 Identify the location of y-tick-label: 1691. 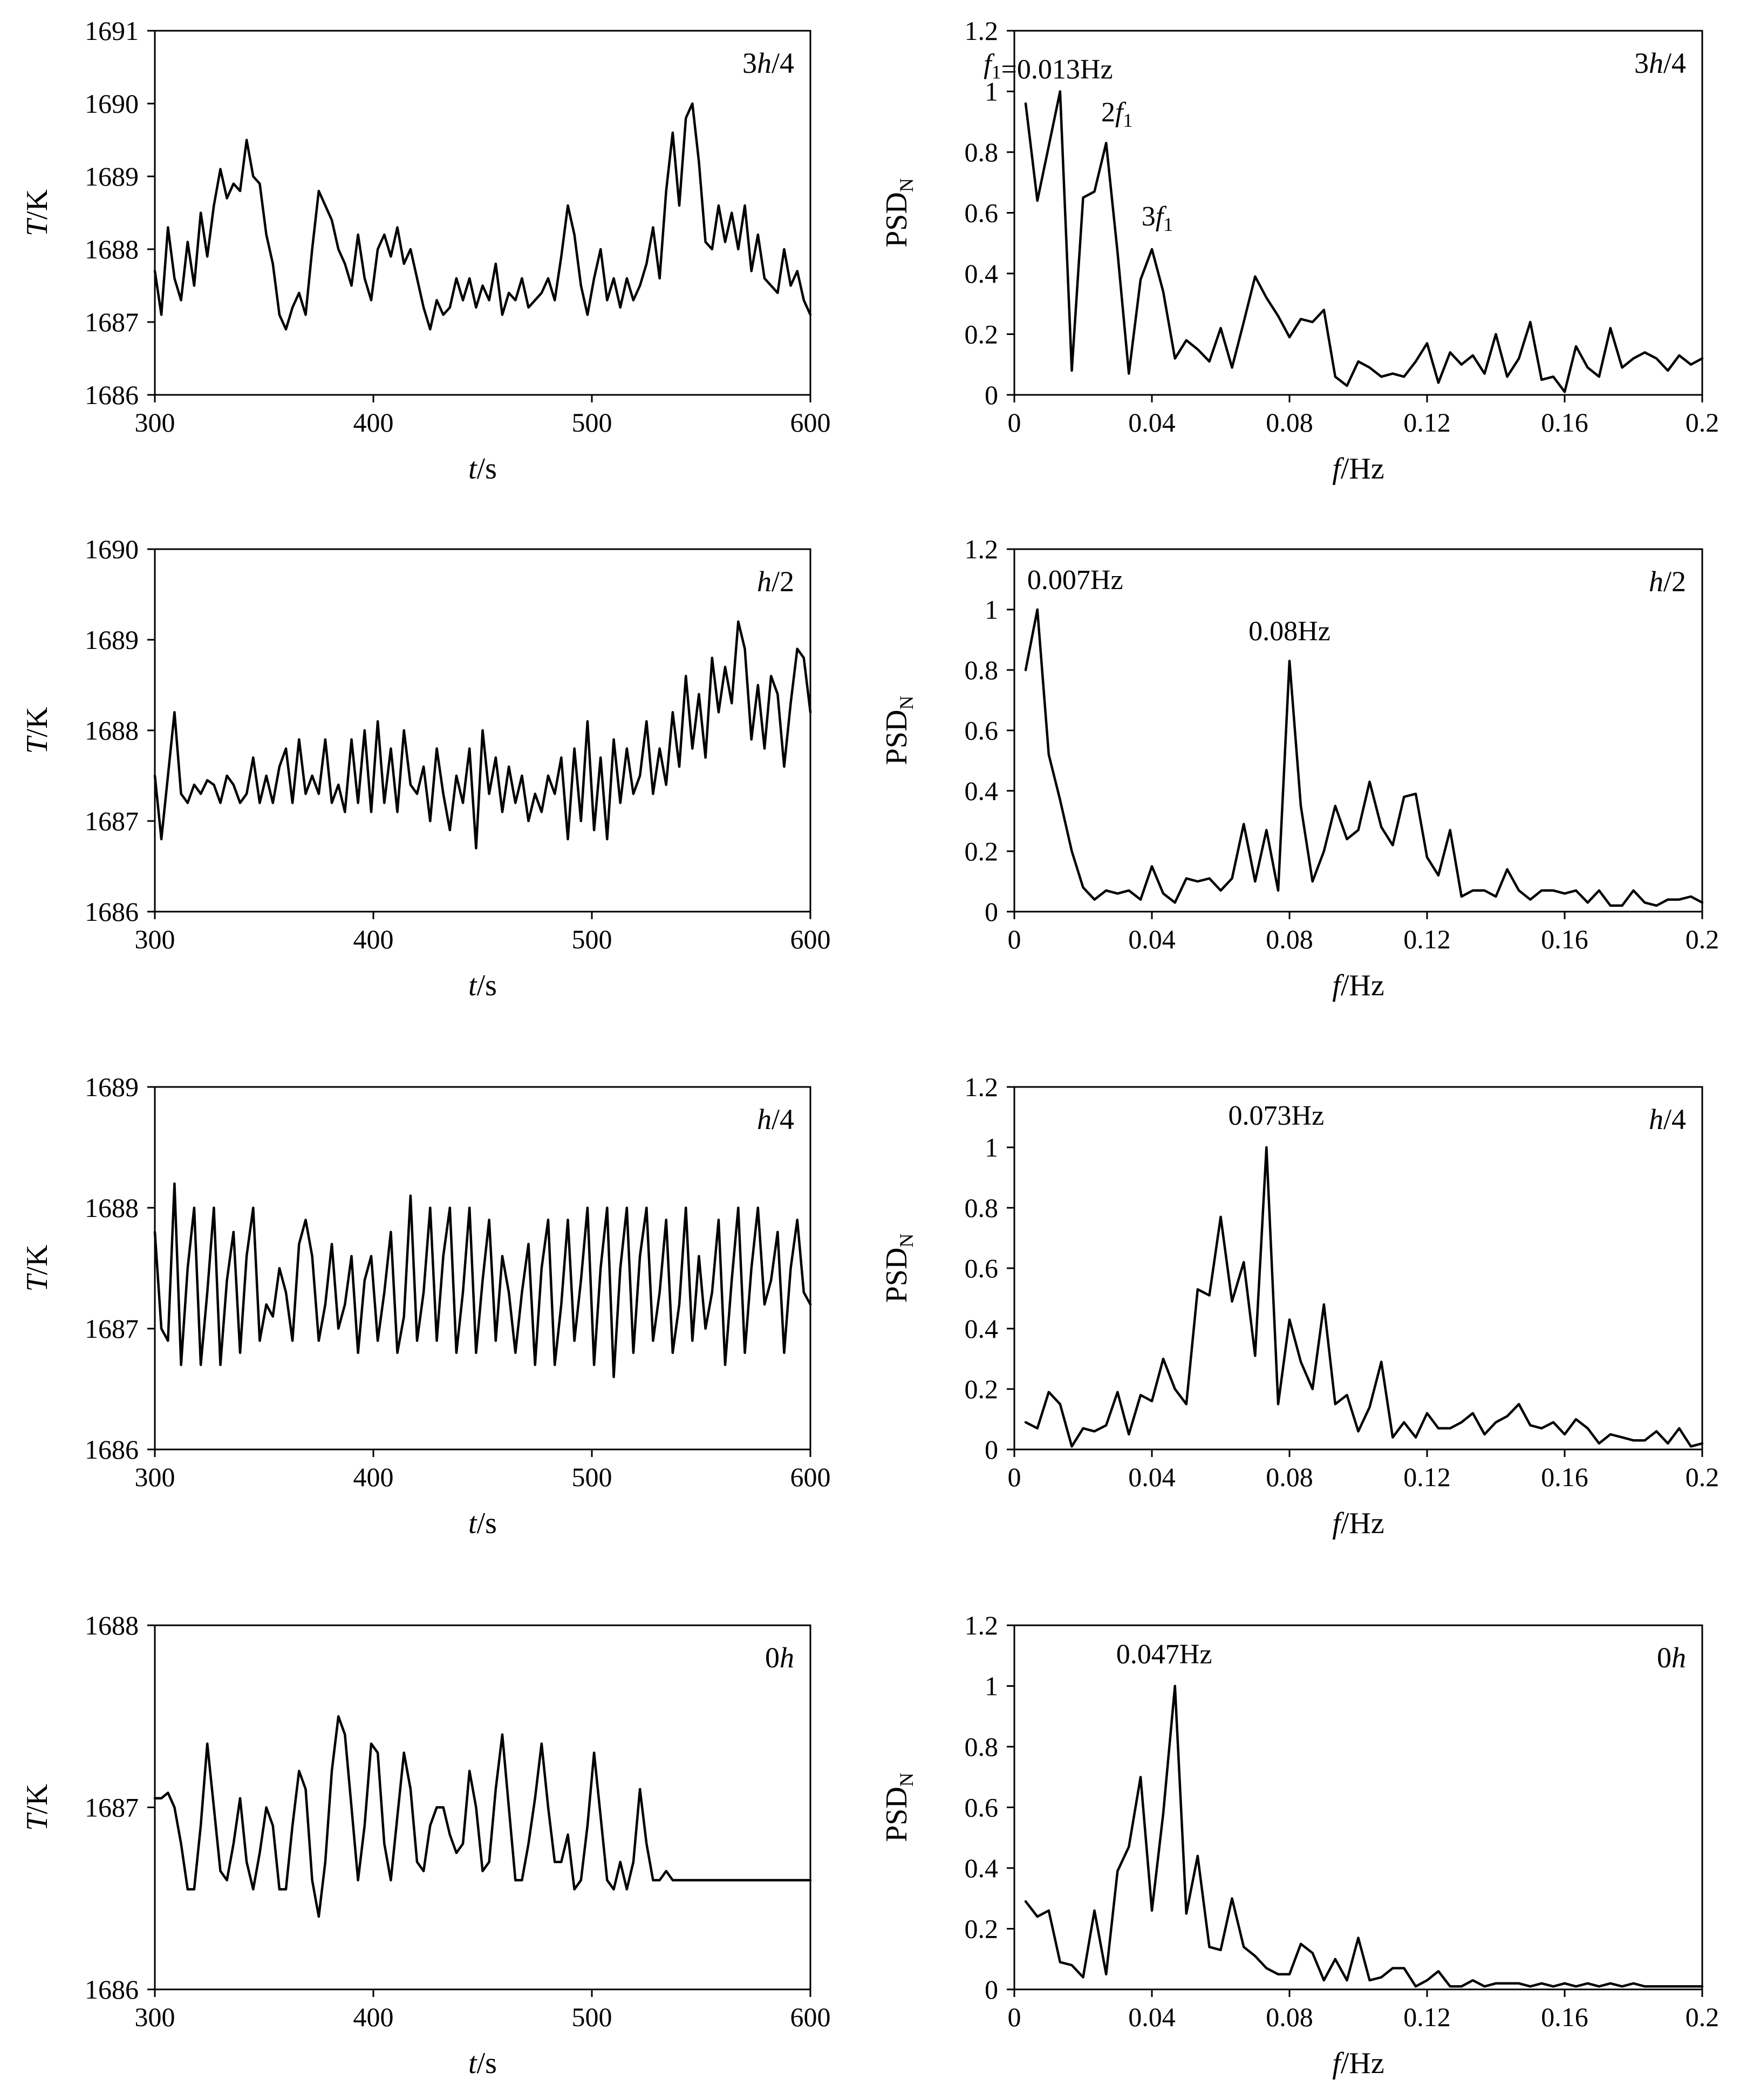
(112, 31).